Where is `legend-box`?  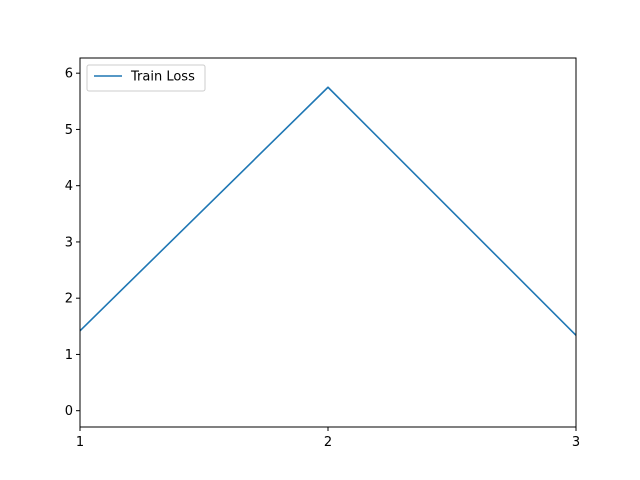 legend-box is located at coordinates (146, 78).